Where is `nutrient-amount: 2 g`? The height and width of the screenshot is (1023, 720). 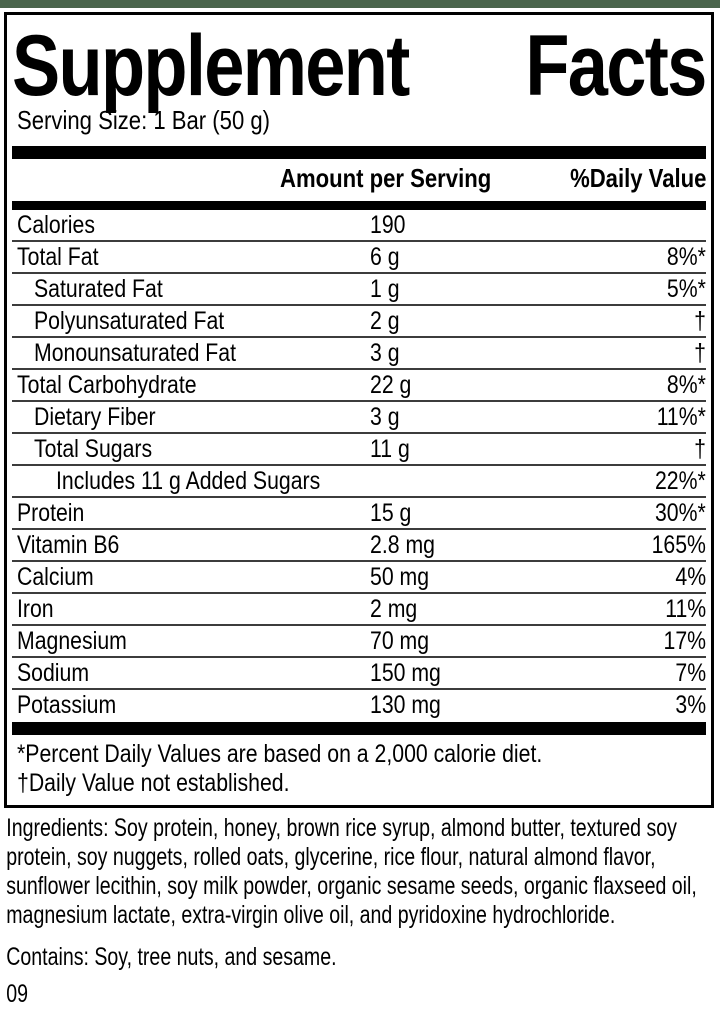 nutrient-amount: 2 g is located at coordinates (385, 321).